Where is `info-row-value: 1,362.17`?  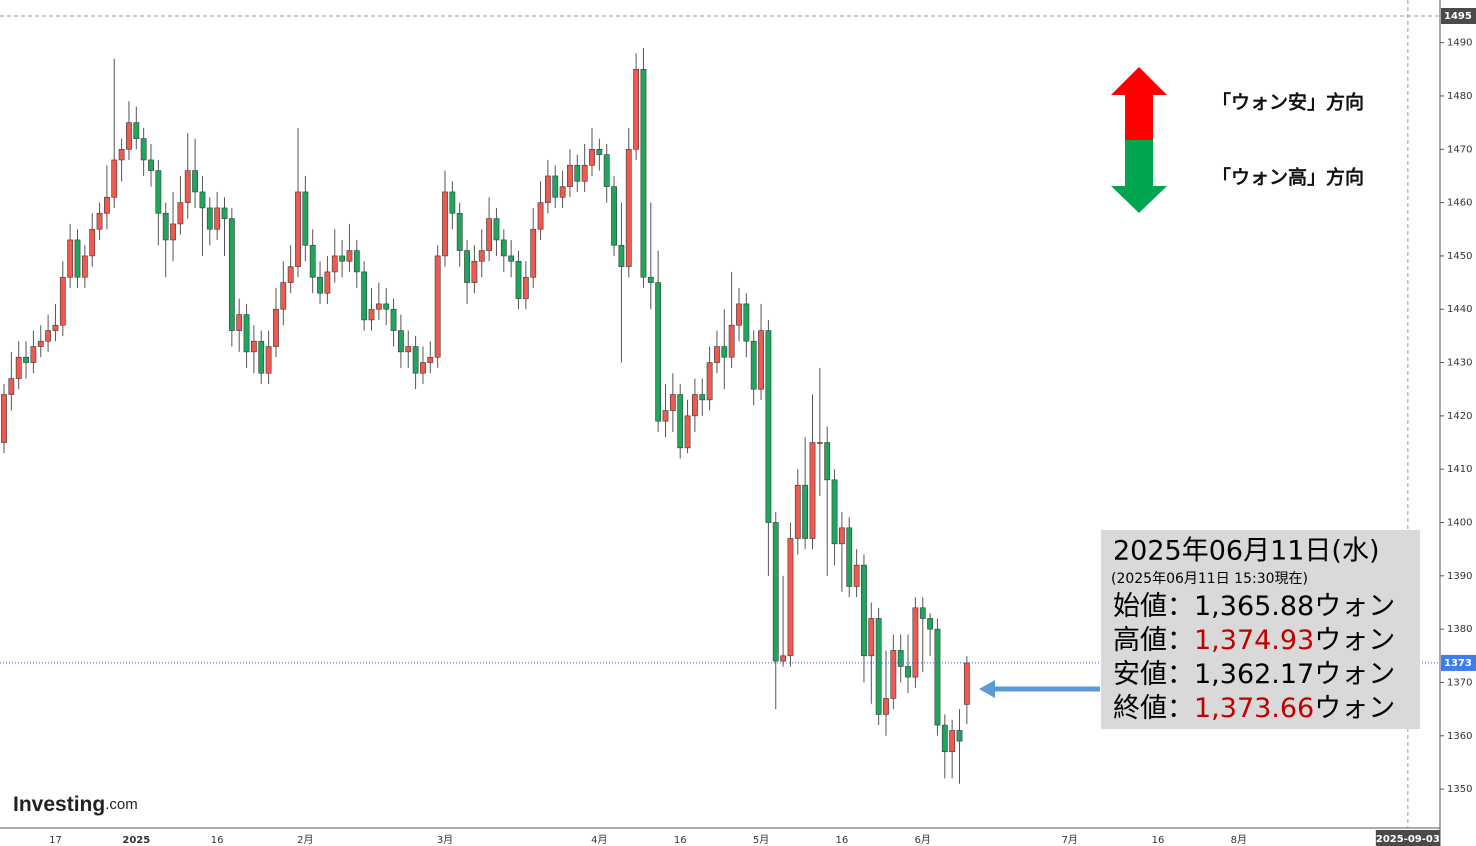 info-row-value: 1,362.17 is located at coordinates (1254, 674).